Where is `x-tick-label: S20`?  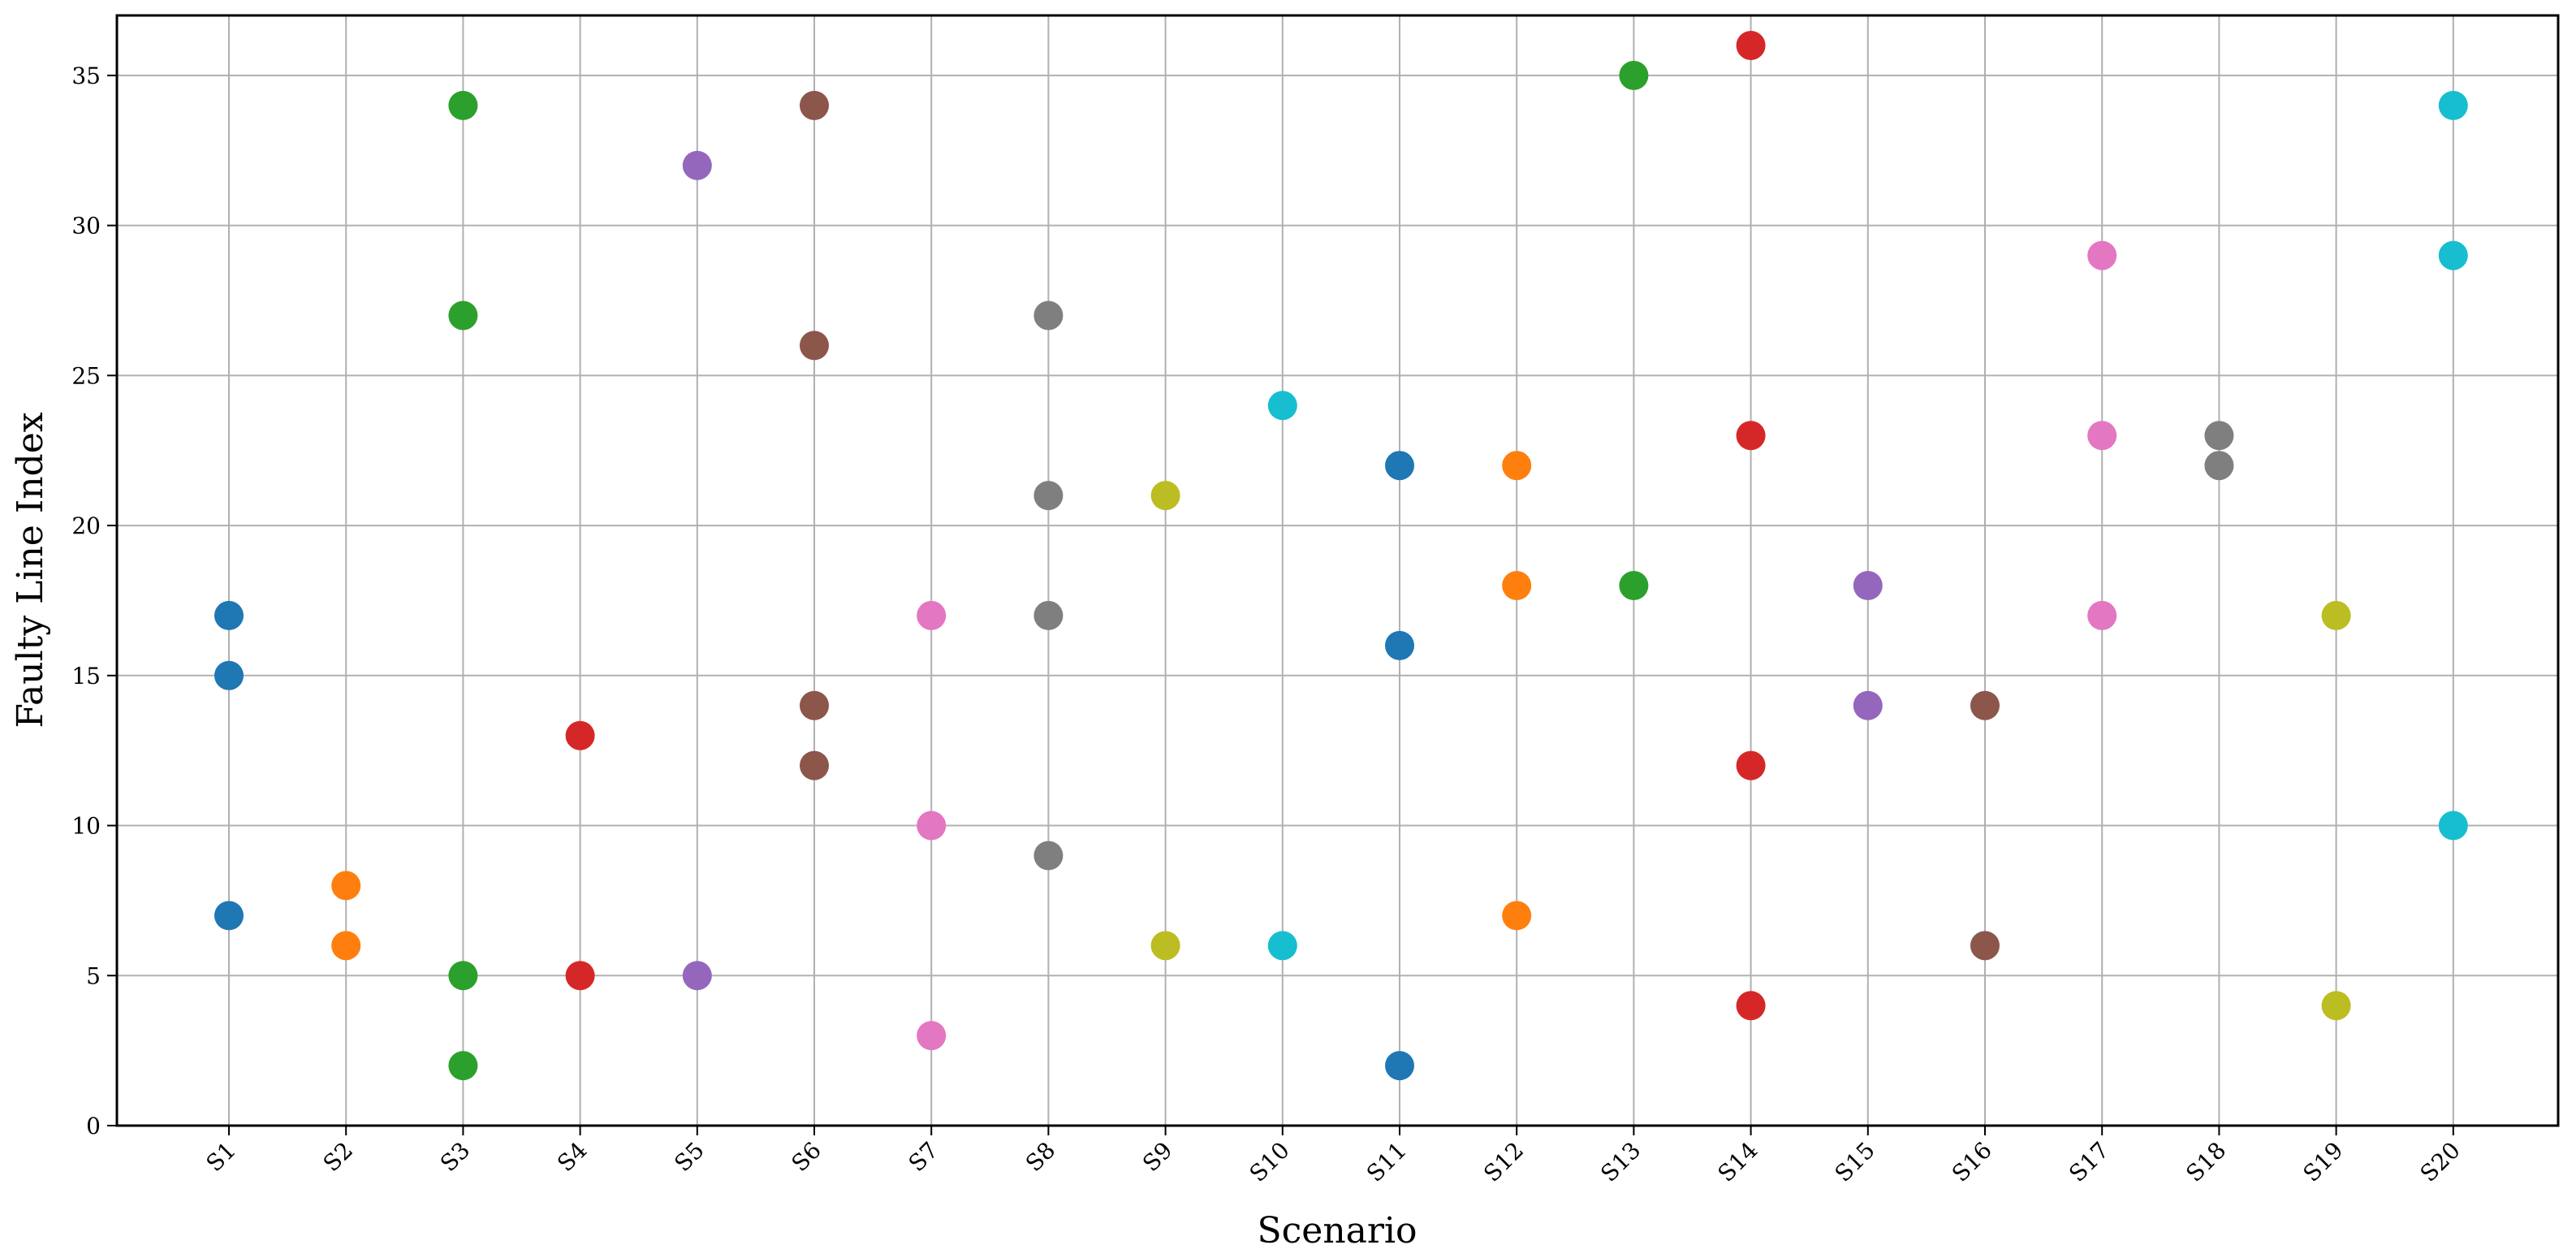 x-tick-label: S20 is located at coordinates (2440, 1162).